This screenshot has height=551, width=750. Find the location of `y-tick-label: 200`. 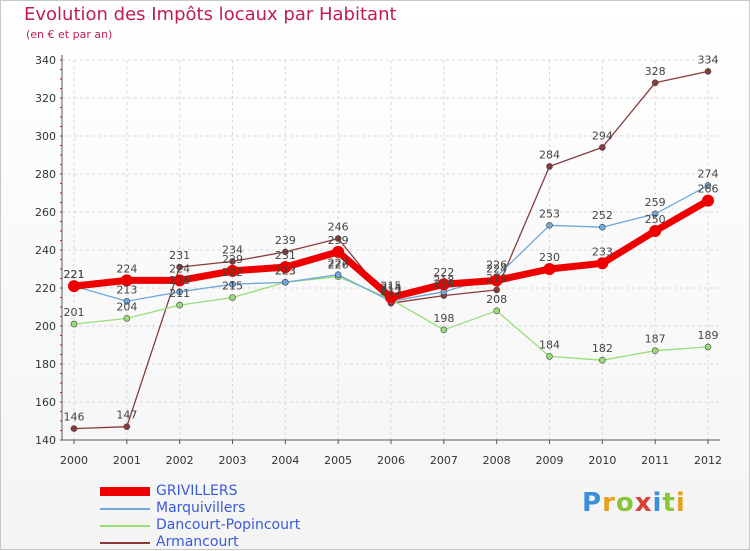

y-tick-label: 200 is located at coordinates (45, 326).